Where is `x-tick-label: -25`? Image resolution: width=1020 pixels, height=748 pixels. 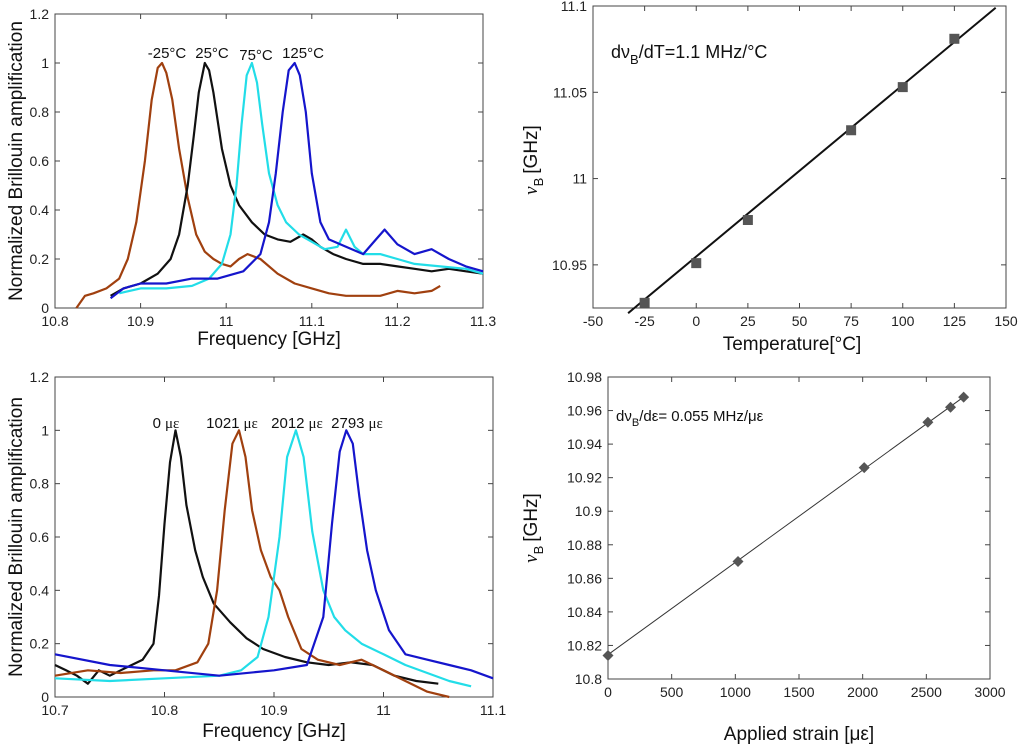
x-tick-label: -25 is located at coordinates (645, 321).